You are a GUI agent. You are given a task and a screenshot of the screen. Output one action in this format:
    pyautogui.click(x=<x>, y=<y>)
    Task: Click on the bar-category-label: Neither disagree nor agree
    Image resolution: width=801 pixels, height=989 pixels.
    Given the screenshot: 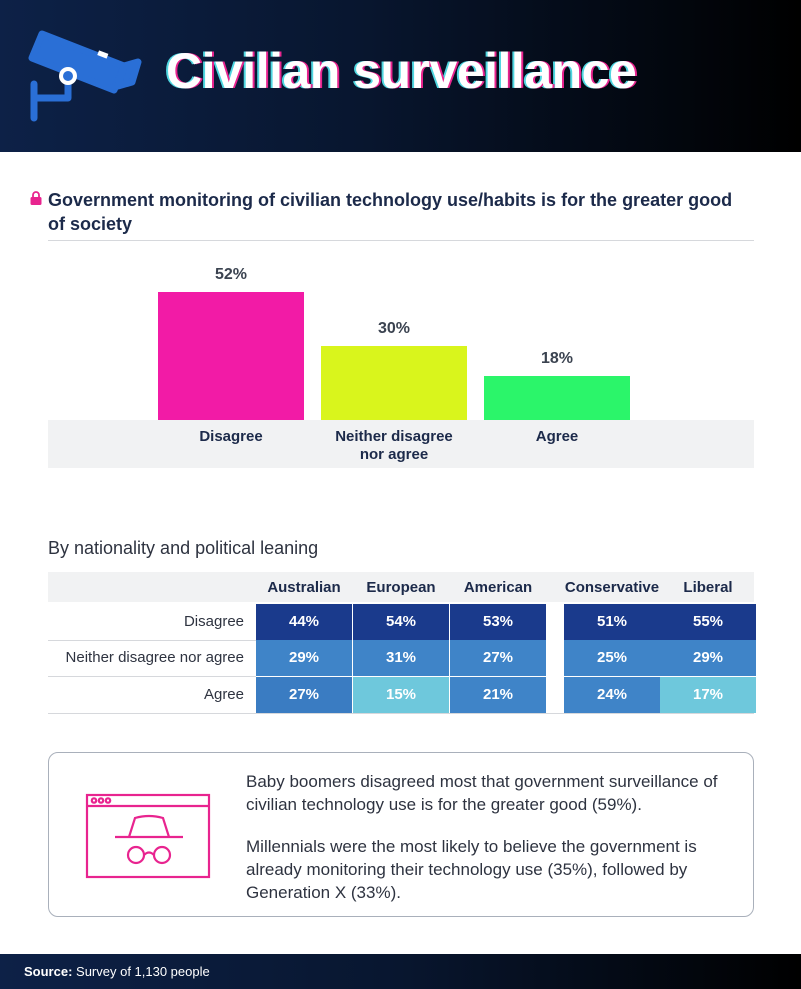 What is the action you would take?
    pyautogui.click(x=394, y=445)
    